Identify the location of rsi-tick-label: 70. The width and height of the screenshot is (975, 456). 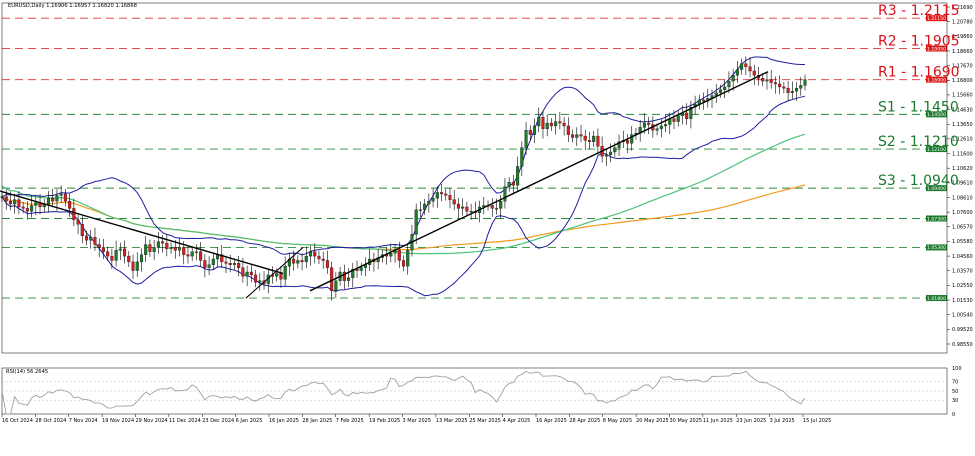
(955, 383).